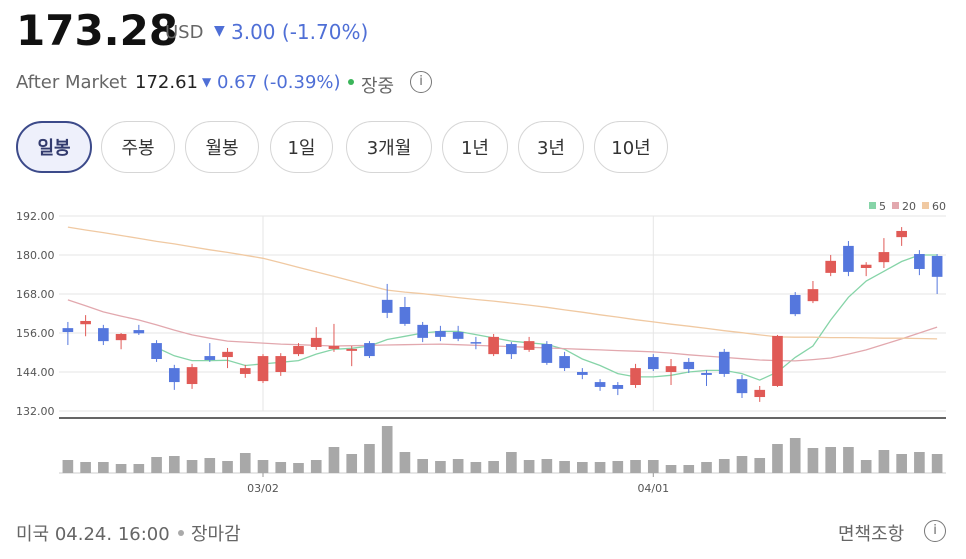 The width and height of the screenshot is (966, 559). What do you see at coordinates (97, 30) in the screenshot?
I see `price: 173.28` at bounding box center [97, 30].